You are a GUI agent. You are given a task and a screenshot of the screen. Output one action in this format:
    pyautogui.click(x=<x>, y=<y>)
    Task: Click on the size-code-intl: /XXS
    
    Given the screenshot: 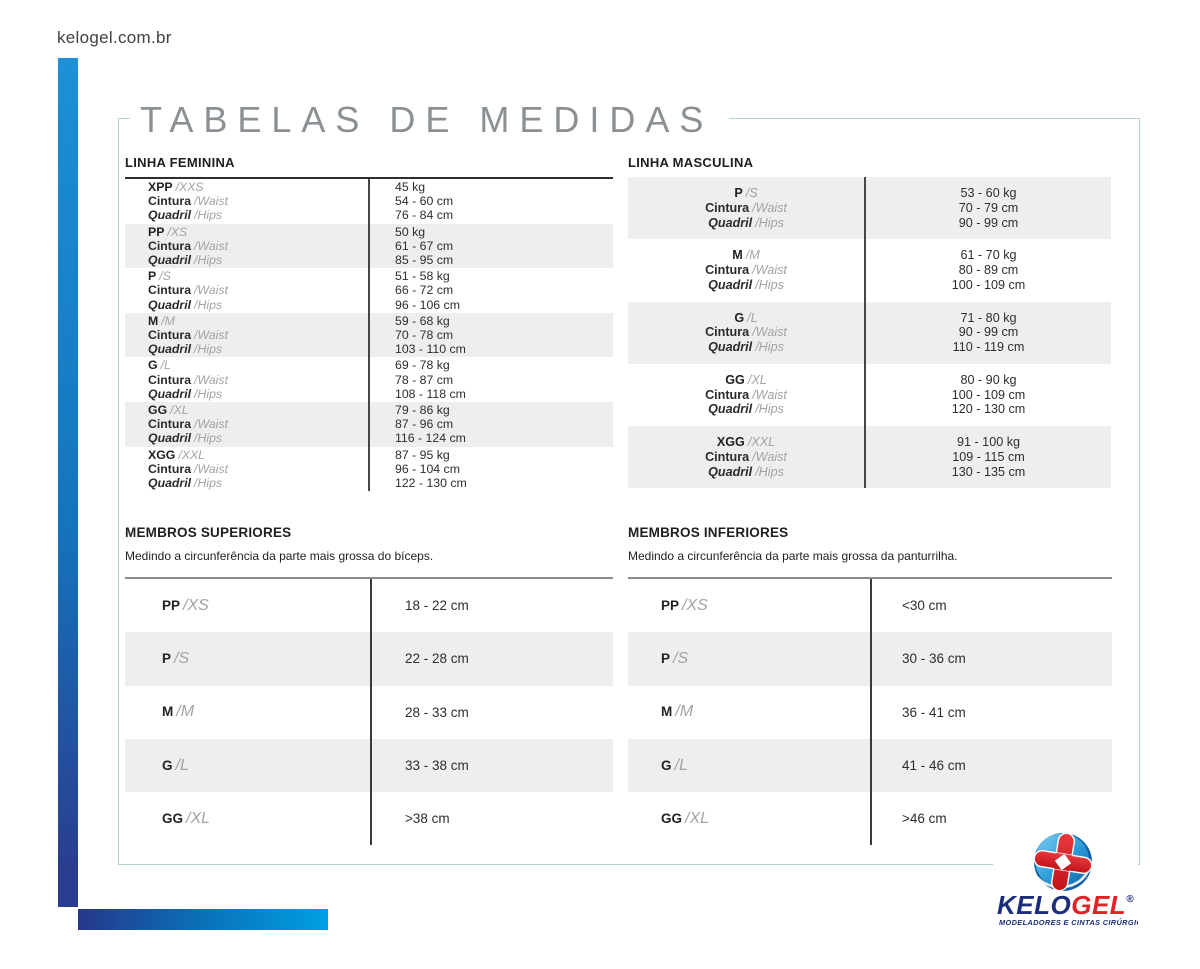 What is the action you would take?
    pyautogui.click(x=189, y=186)
    